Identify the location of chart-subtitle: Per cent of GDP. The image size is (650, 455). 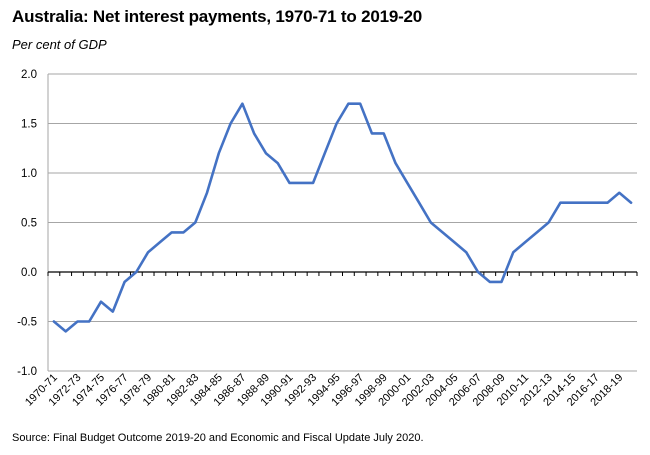
(59, 44).